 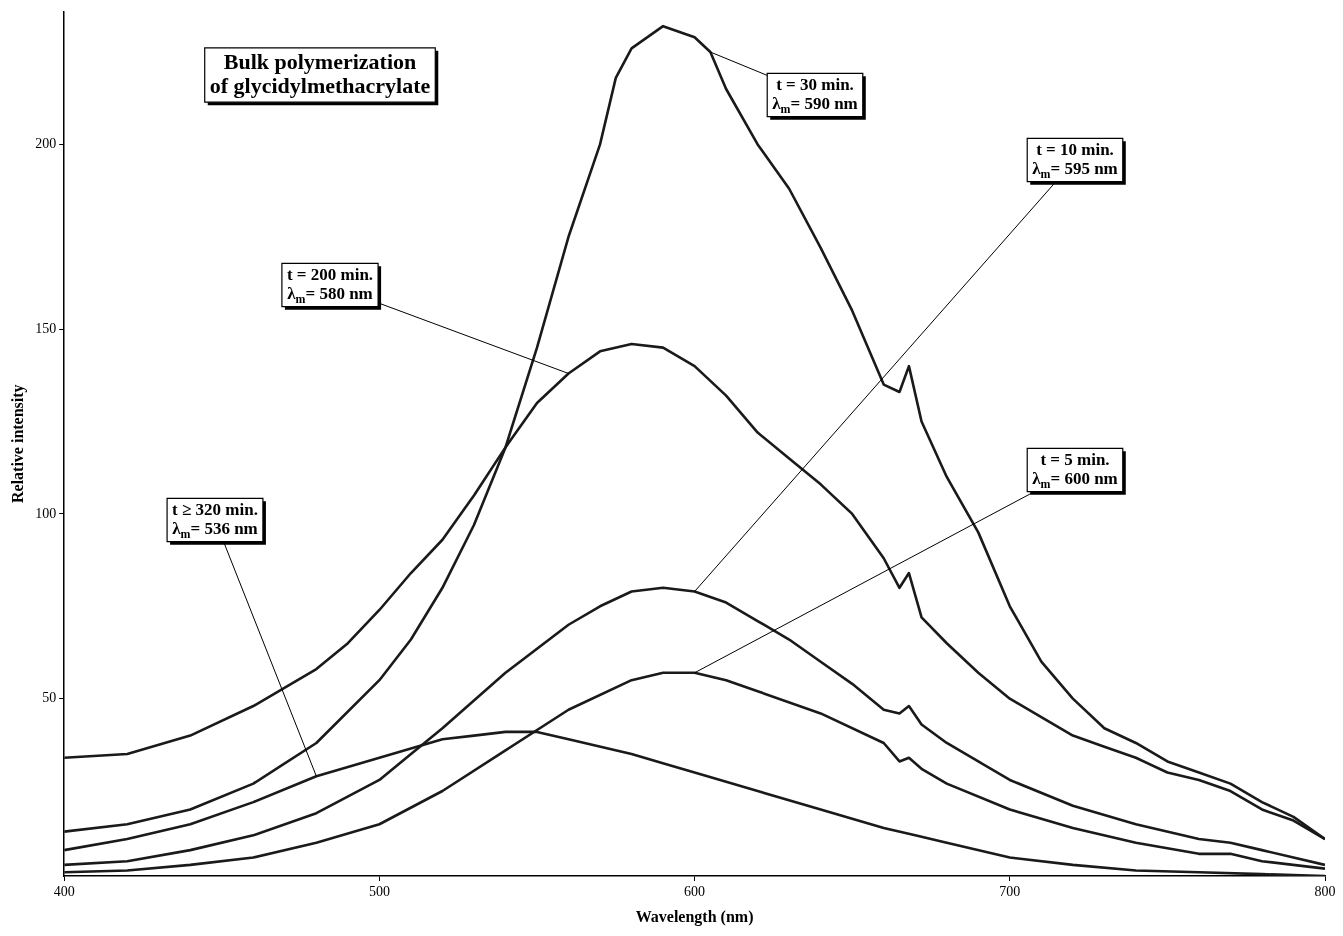 I want to click on y-tick-label: 50, so click(x=49, y=698).